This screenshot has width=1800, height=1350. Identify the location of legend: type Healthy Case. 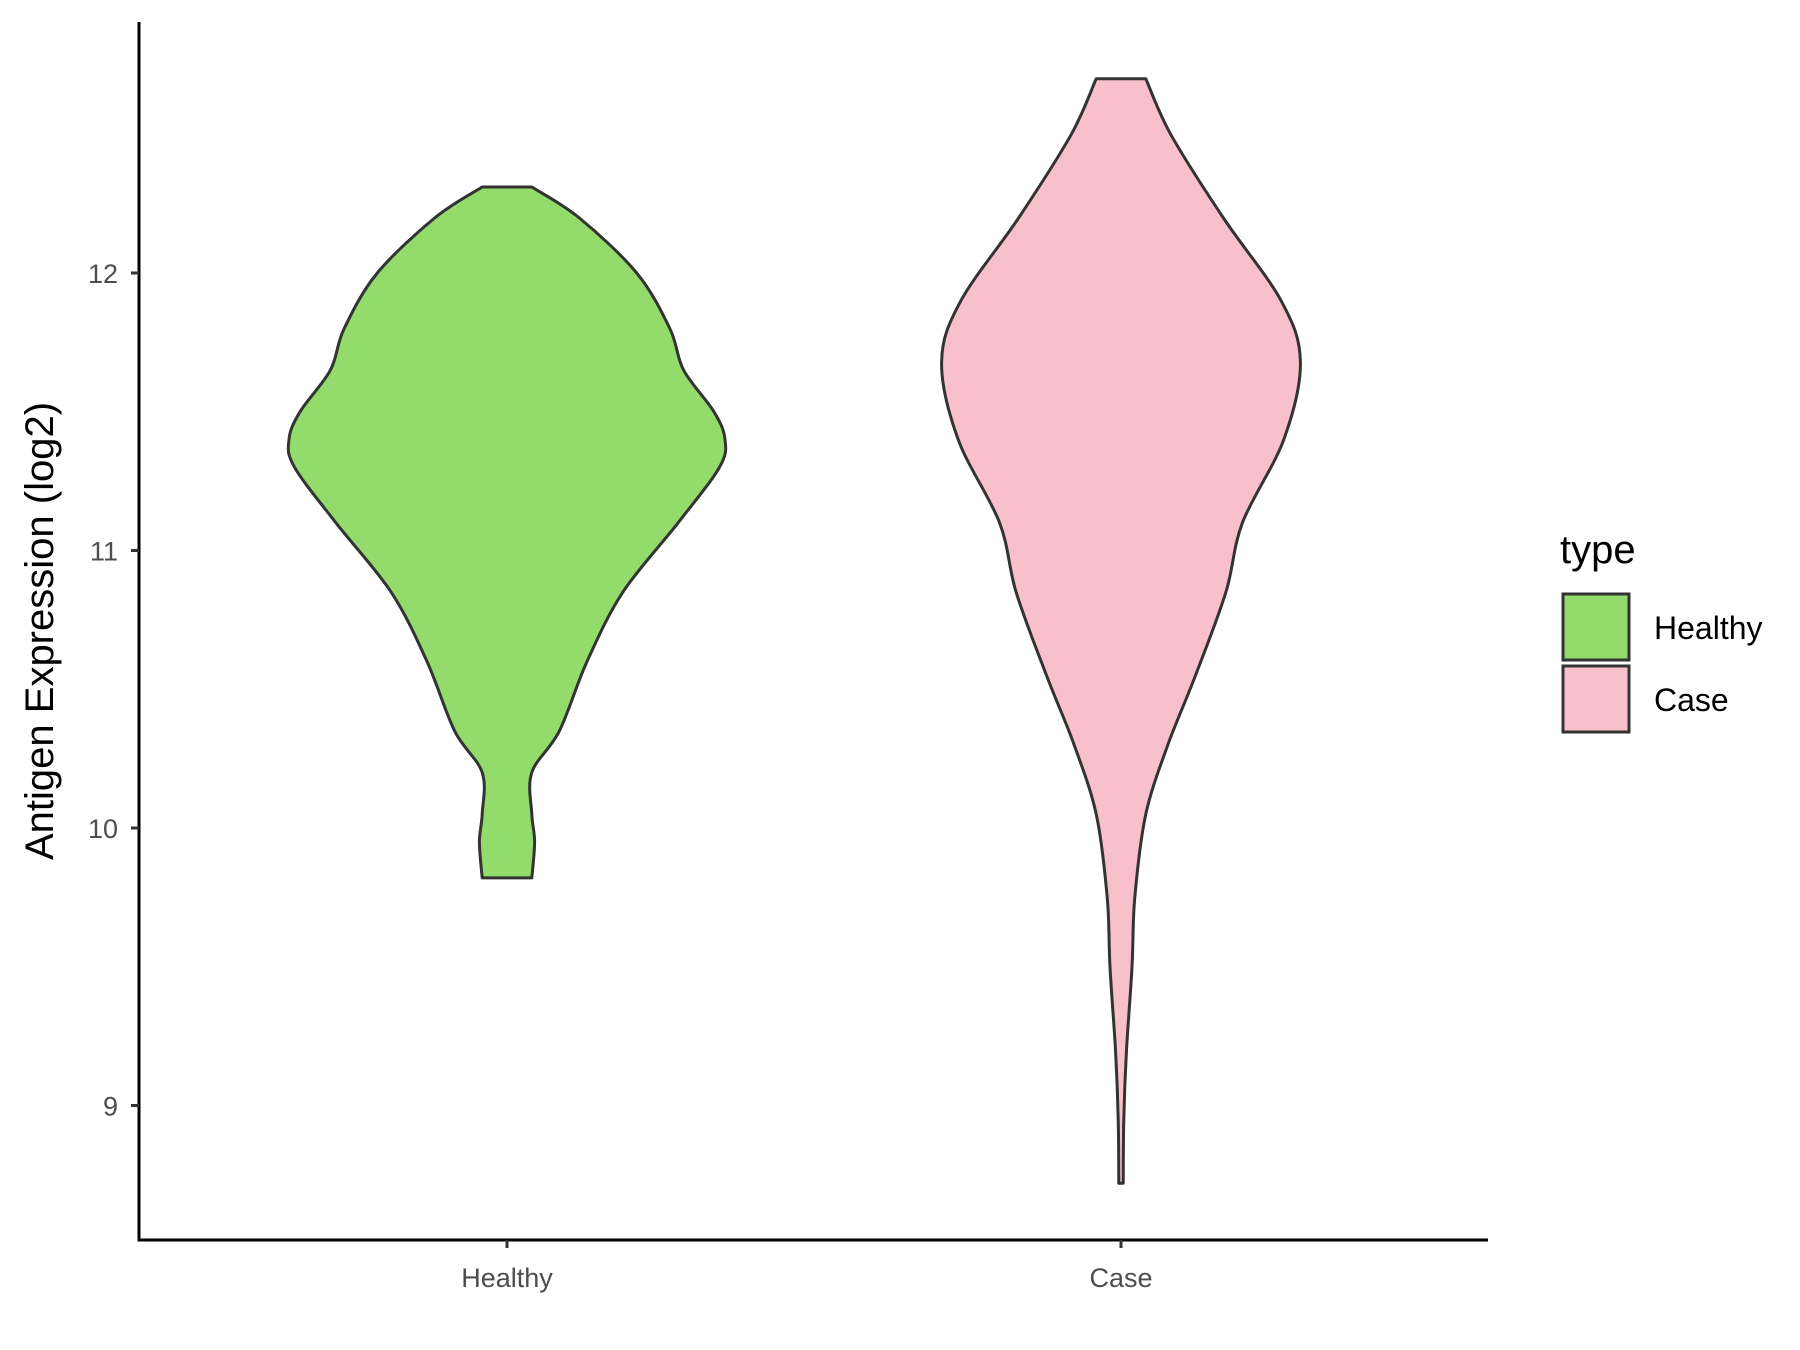
(1661, 631).